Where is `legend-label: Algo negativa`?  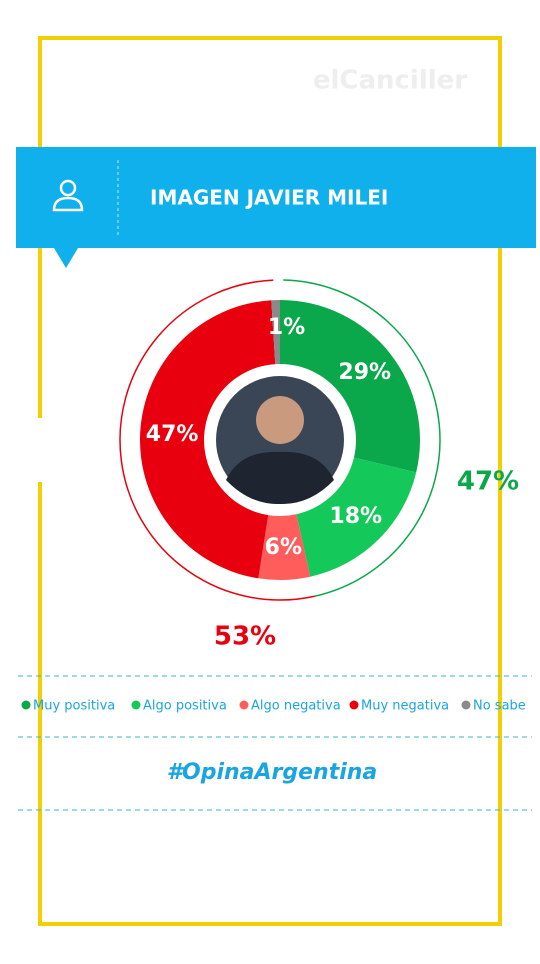 legend-label: Algo negativa is located at coordinates (296, 706).